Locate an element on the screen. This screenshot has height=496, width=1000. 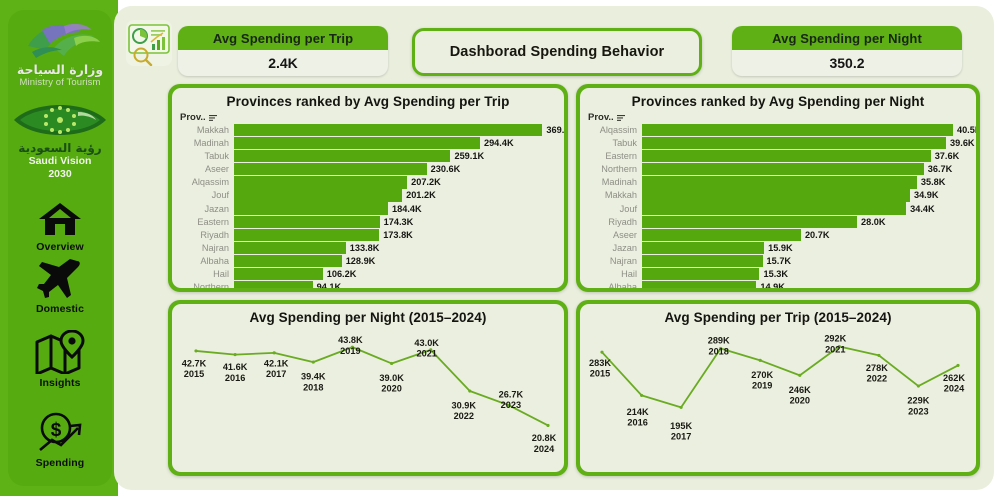
ministry-logo-arabic: وزارة السياحة is located at coordinates (60, 69).